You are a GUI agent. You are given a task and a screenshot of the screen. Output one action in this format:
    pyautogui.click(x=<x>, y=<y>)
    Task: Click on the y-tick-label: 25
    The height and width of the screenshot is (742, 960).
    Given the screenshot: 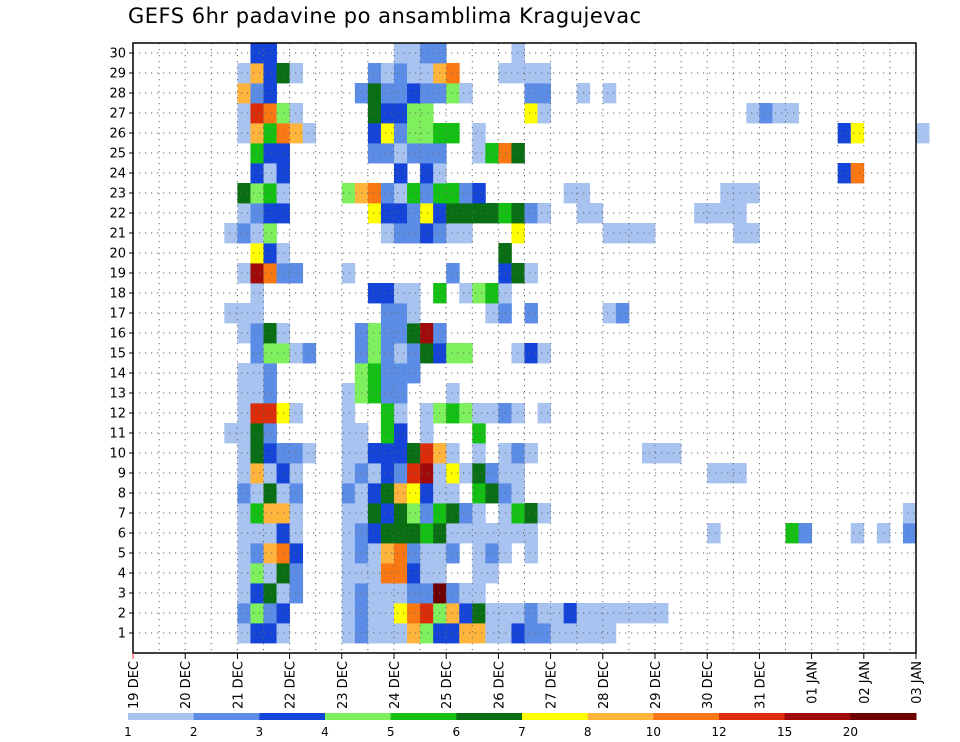 What is the action you would take?
    pyautogui.click(x=117, y=154)
    